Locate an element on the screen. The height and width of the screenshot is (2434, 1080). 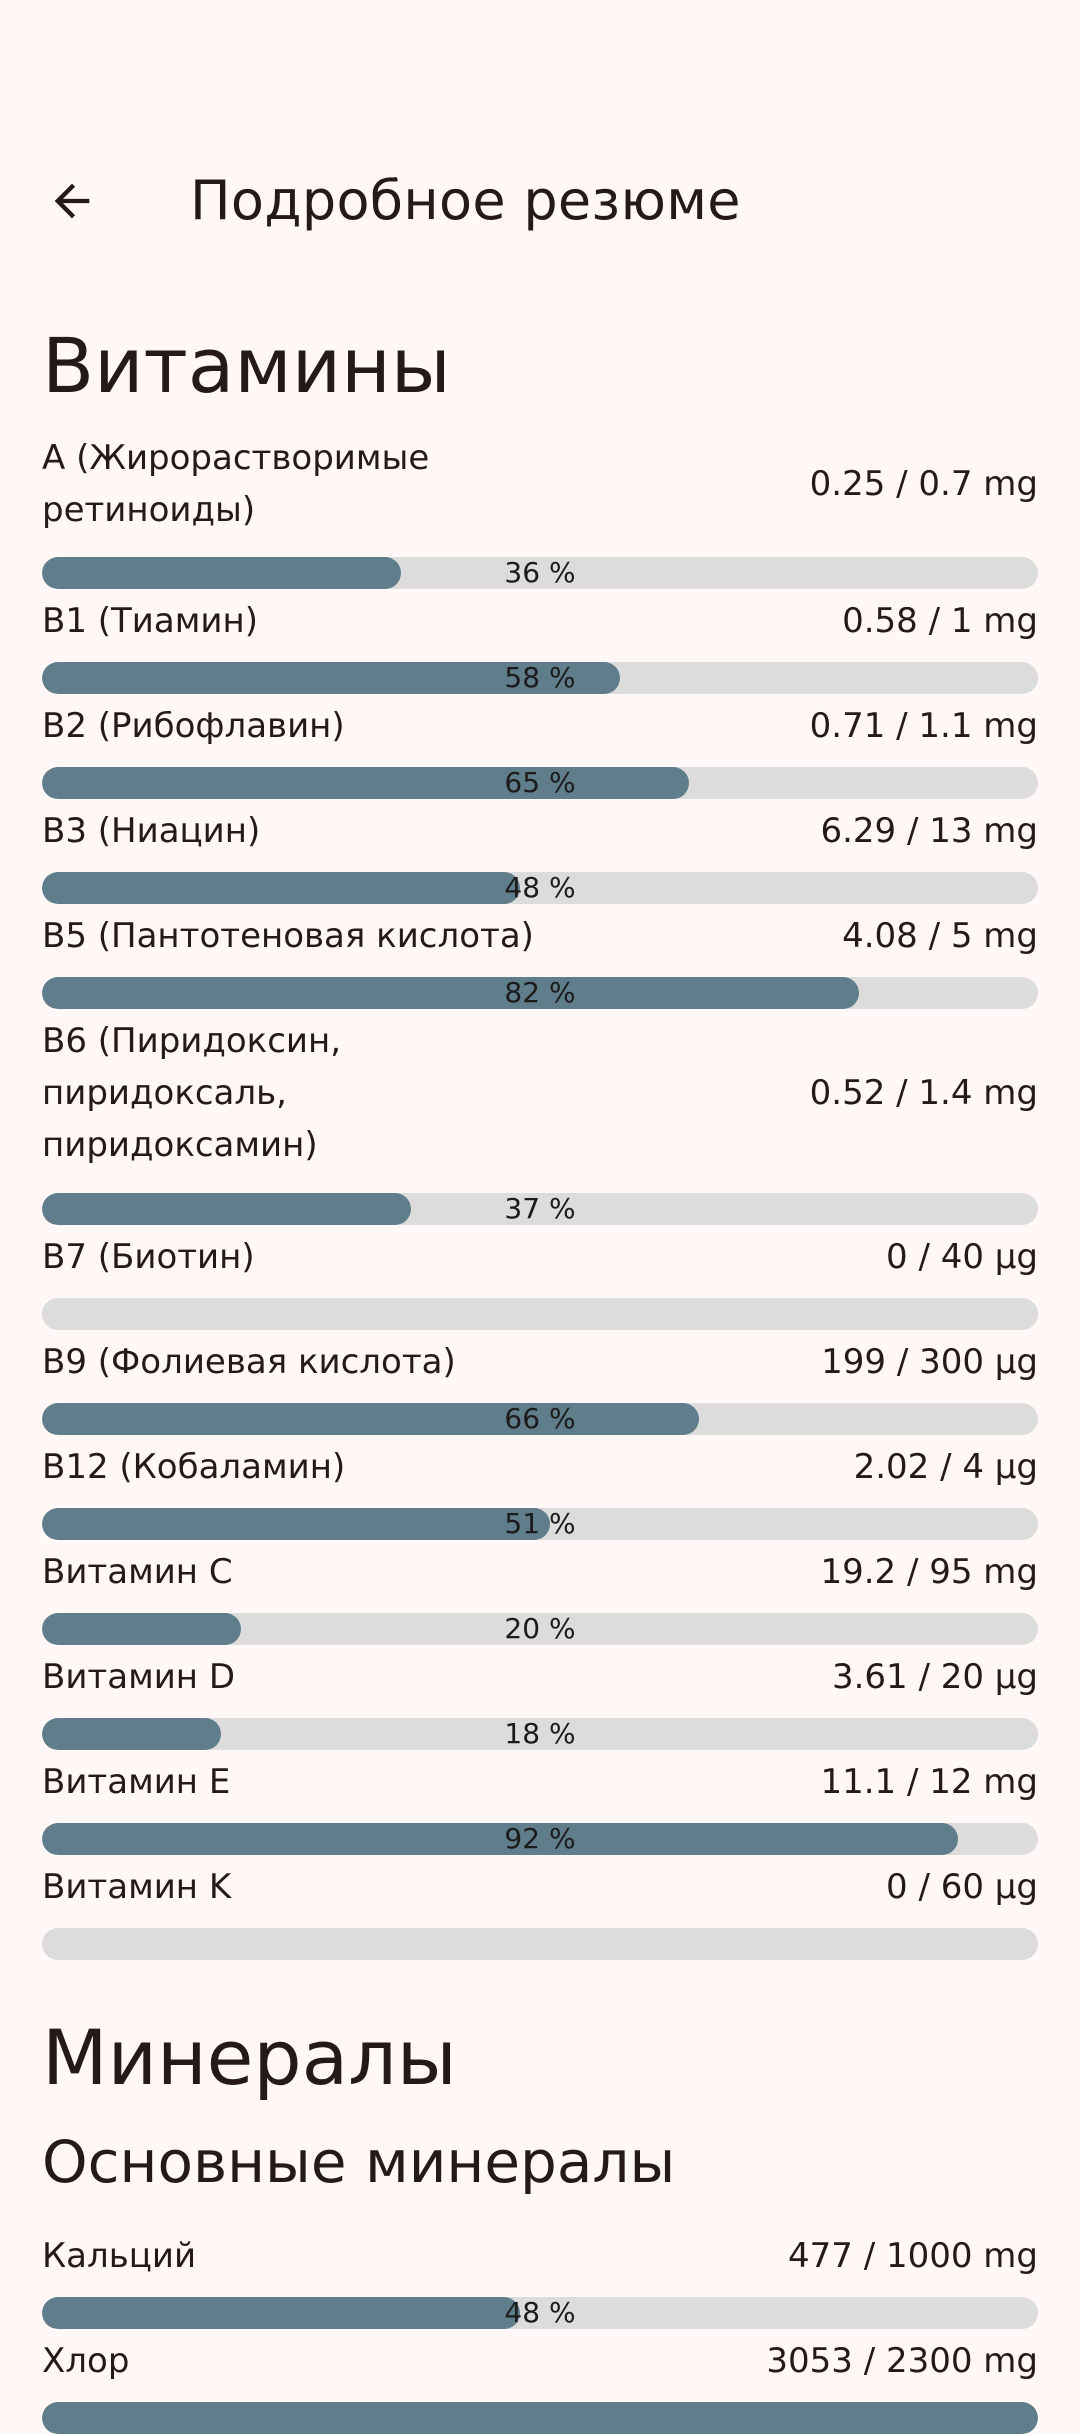
progress-percent-label: 51 % is located at coordinates (540, 1524).